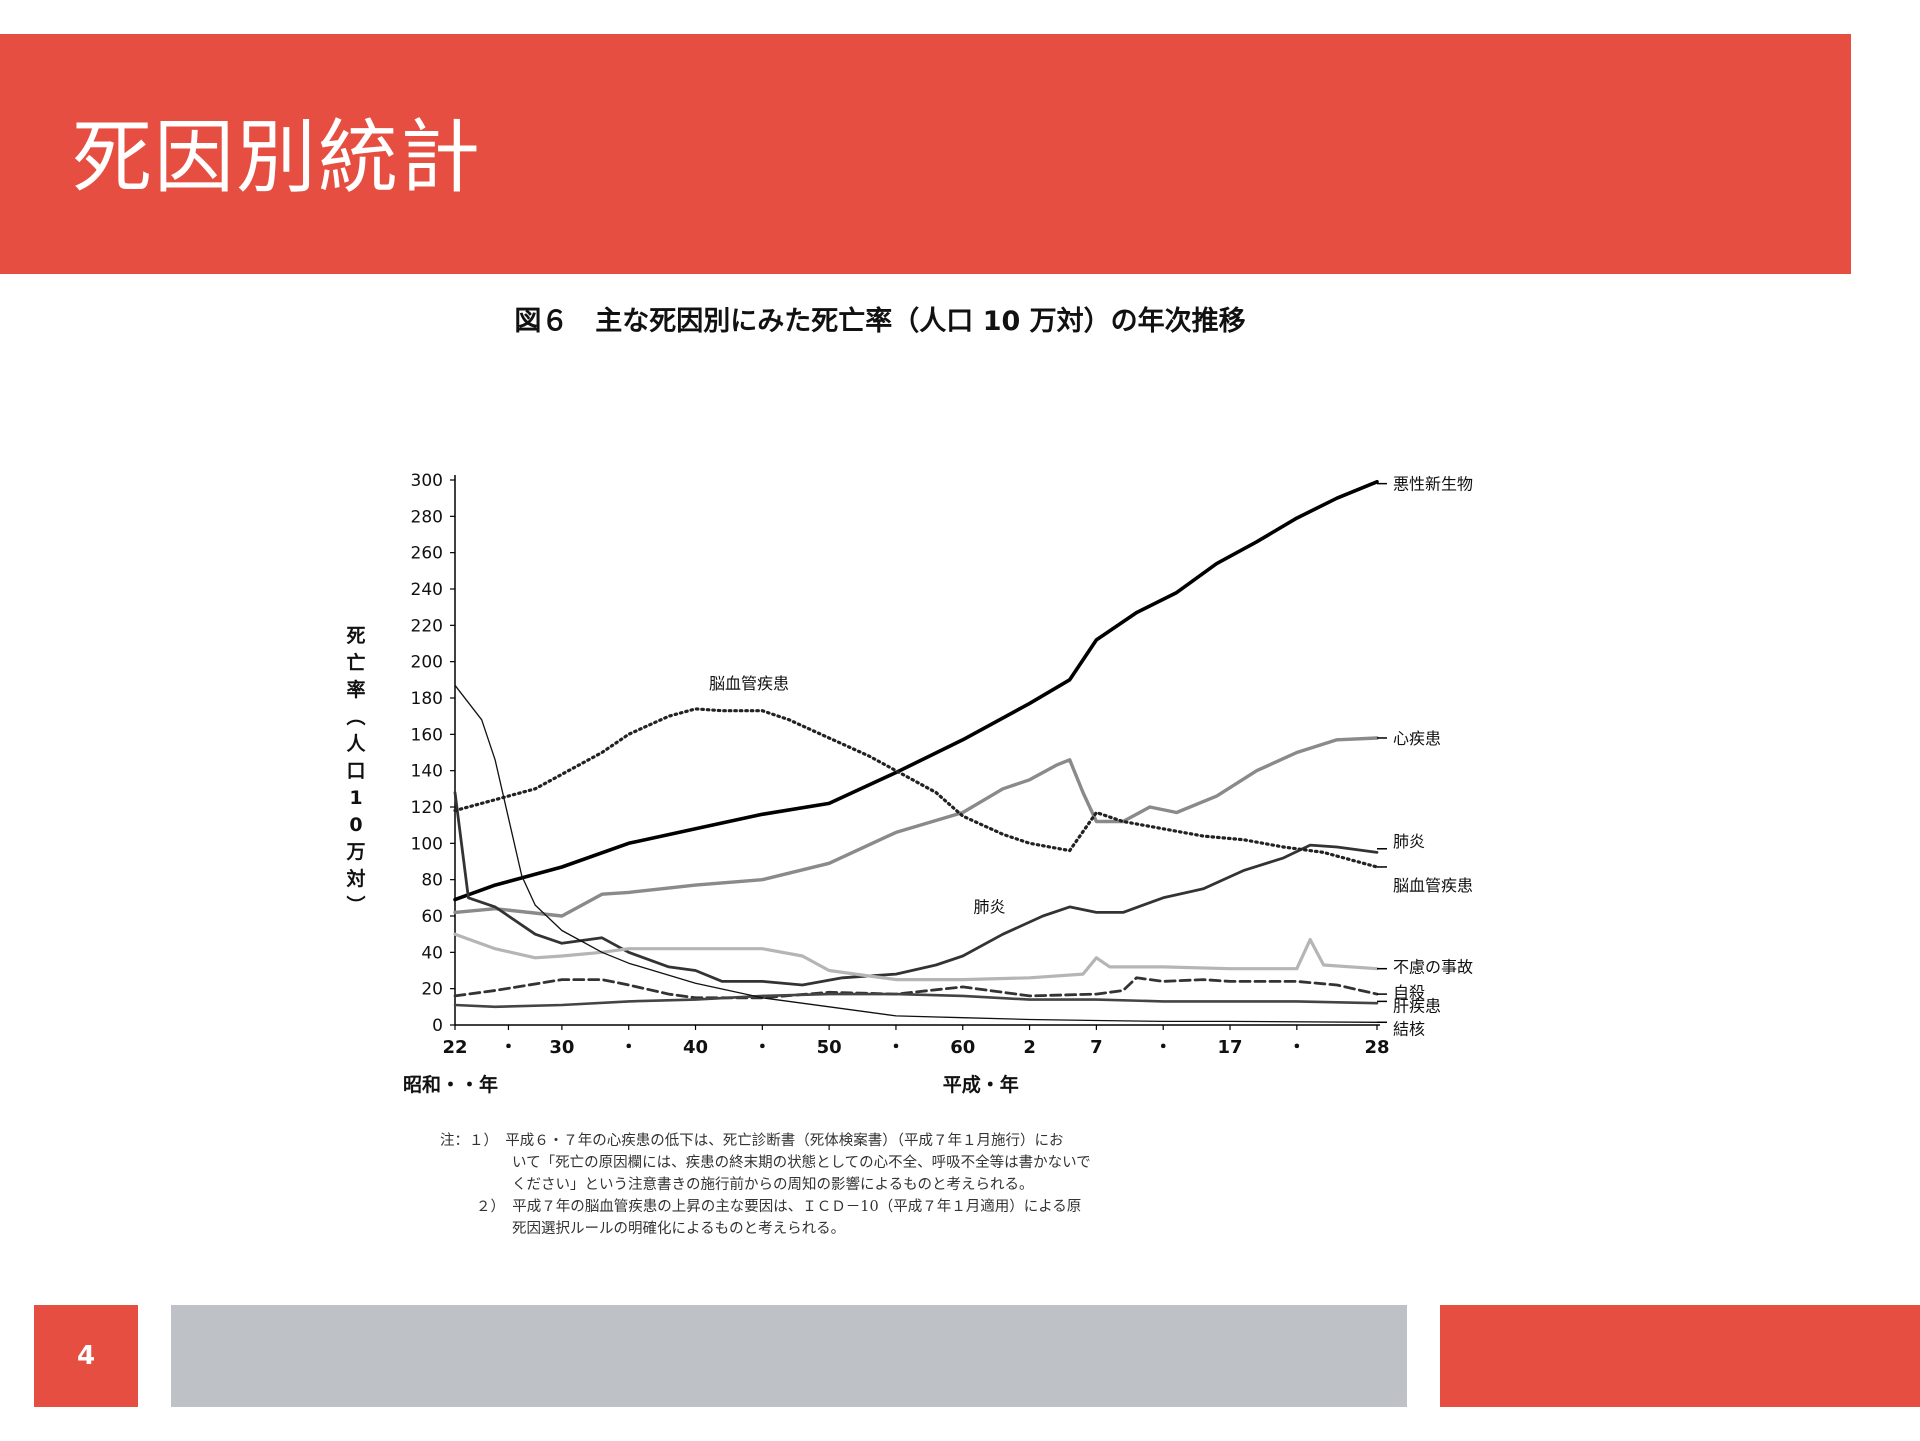 The height and width of the screenshot is (1441, 1920). I want to click on y-tick-label: 160, so click(427, 735).